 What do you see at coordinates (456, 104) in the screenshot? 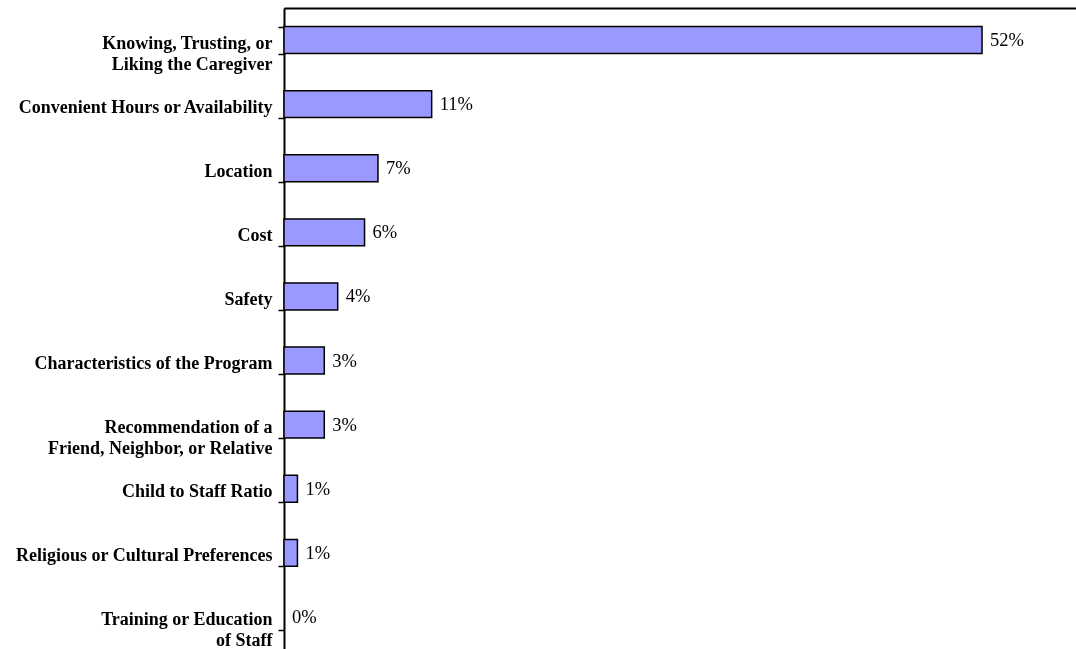
I see `data-label: 11%` at bounding box center [456, 104].